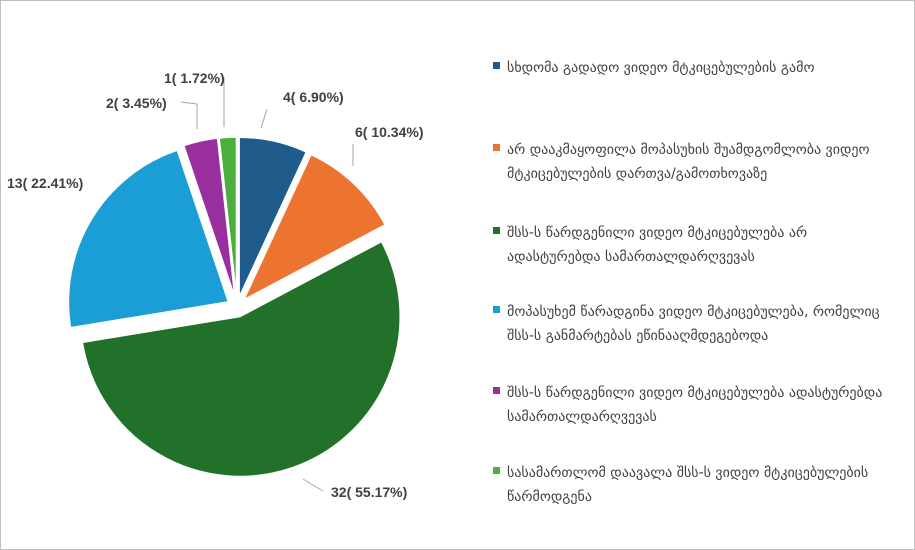 The height and width of the screenshot is (550, 915). What do you see at coordinates (313, 97) in the screenshot?
I see `data-label-1: 4( 6.90%)` at bounding box center [313, 97].